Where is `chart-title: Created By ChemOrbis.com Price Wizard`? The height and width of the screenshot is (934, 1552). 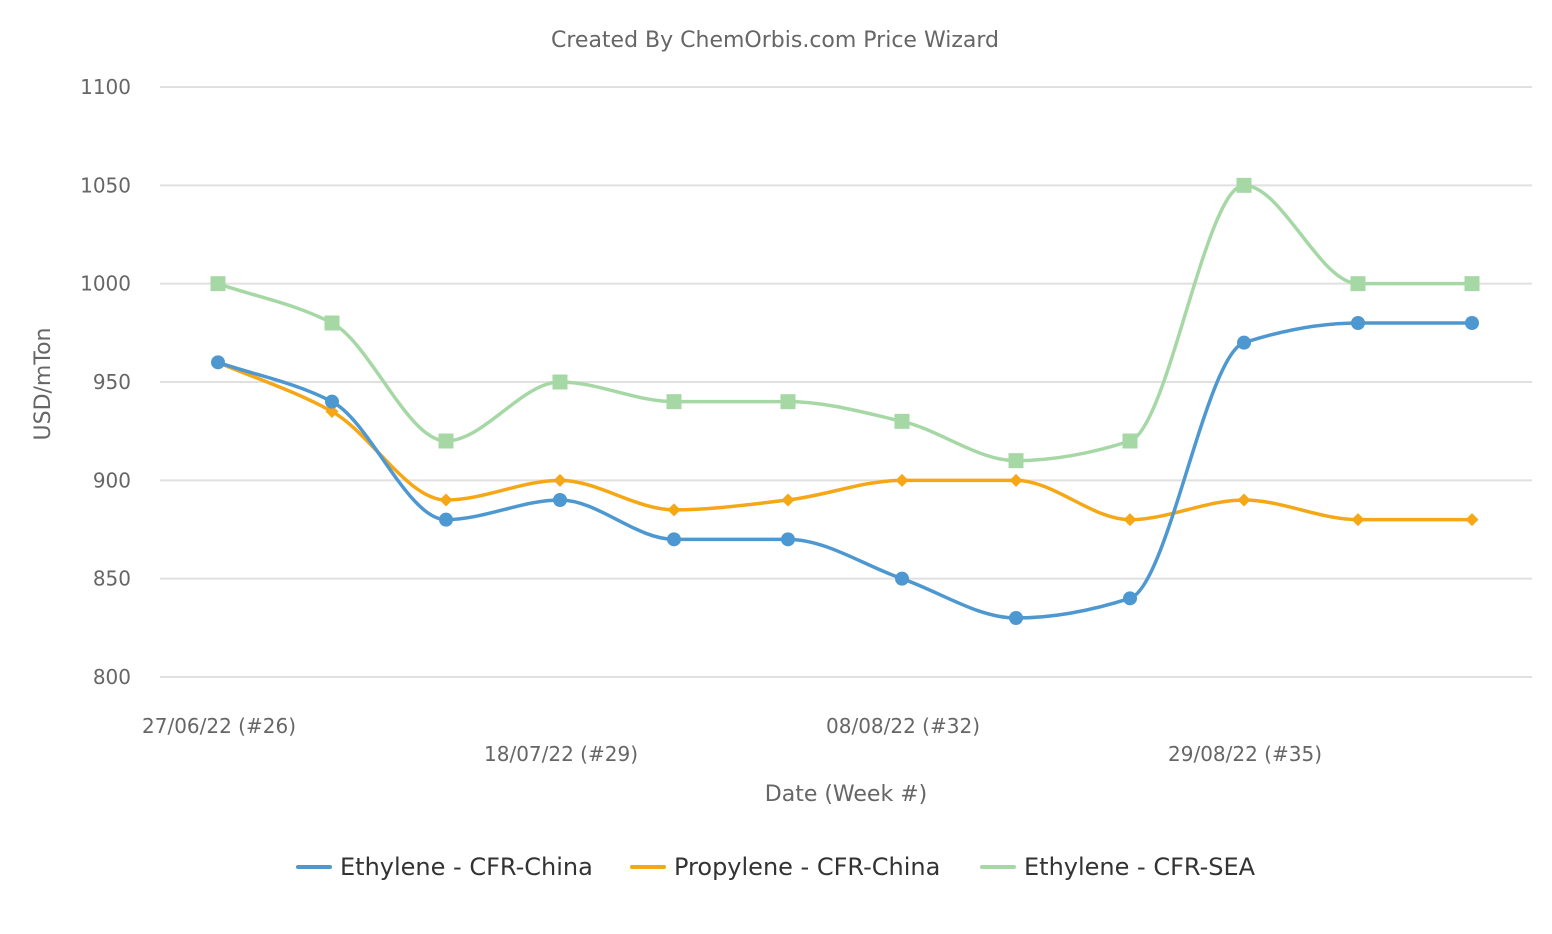
chart-title: Created By ChemOrbis.com Price Wizard is located at coordinates (775, 40).